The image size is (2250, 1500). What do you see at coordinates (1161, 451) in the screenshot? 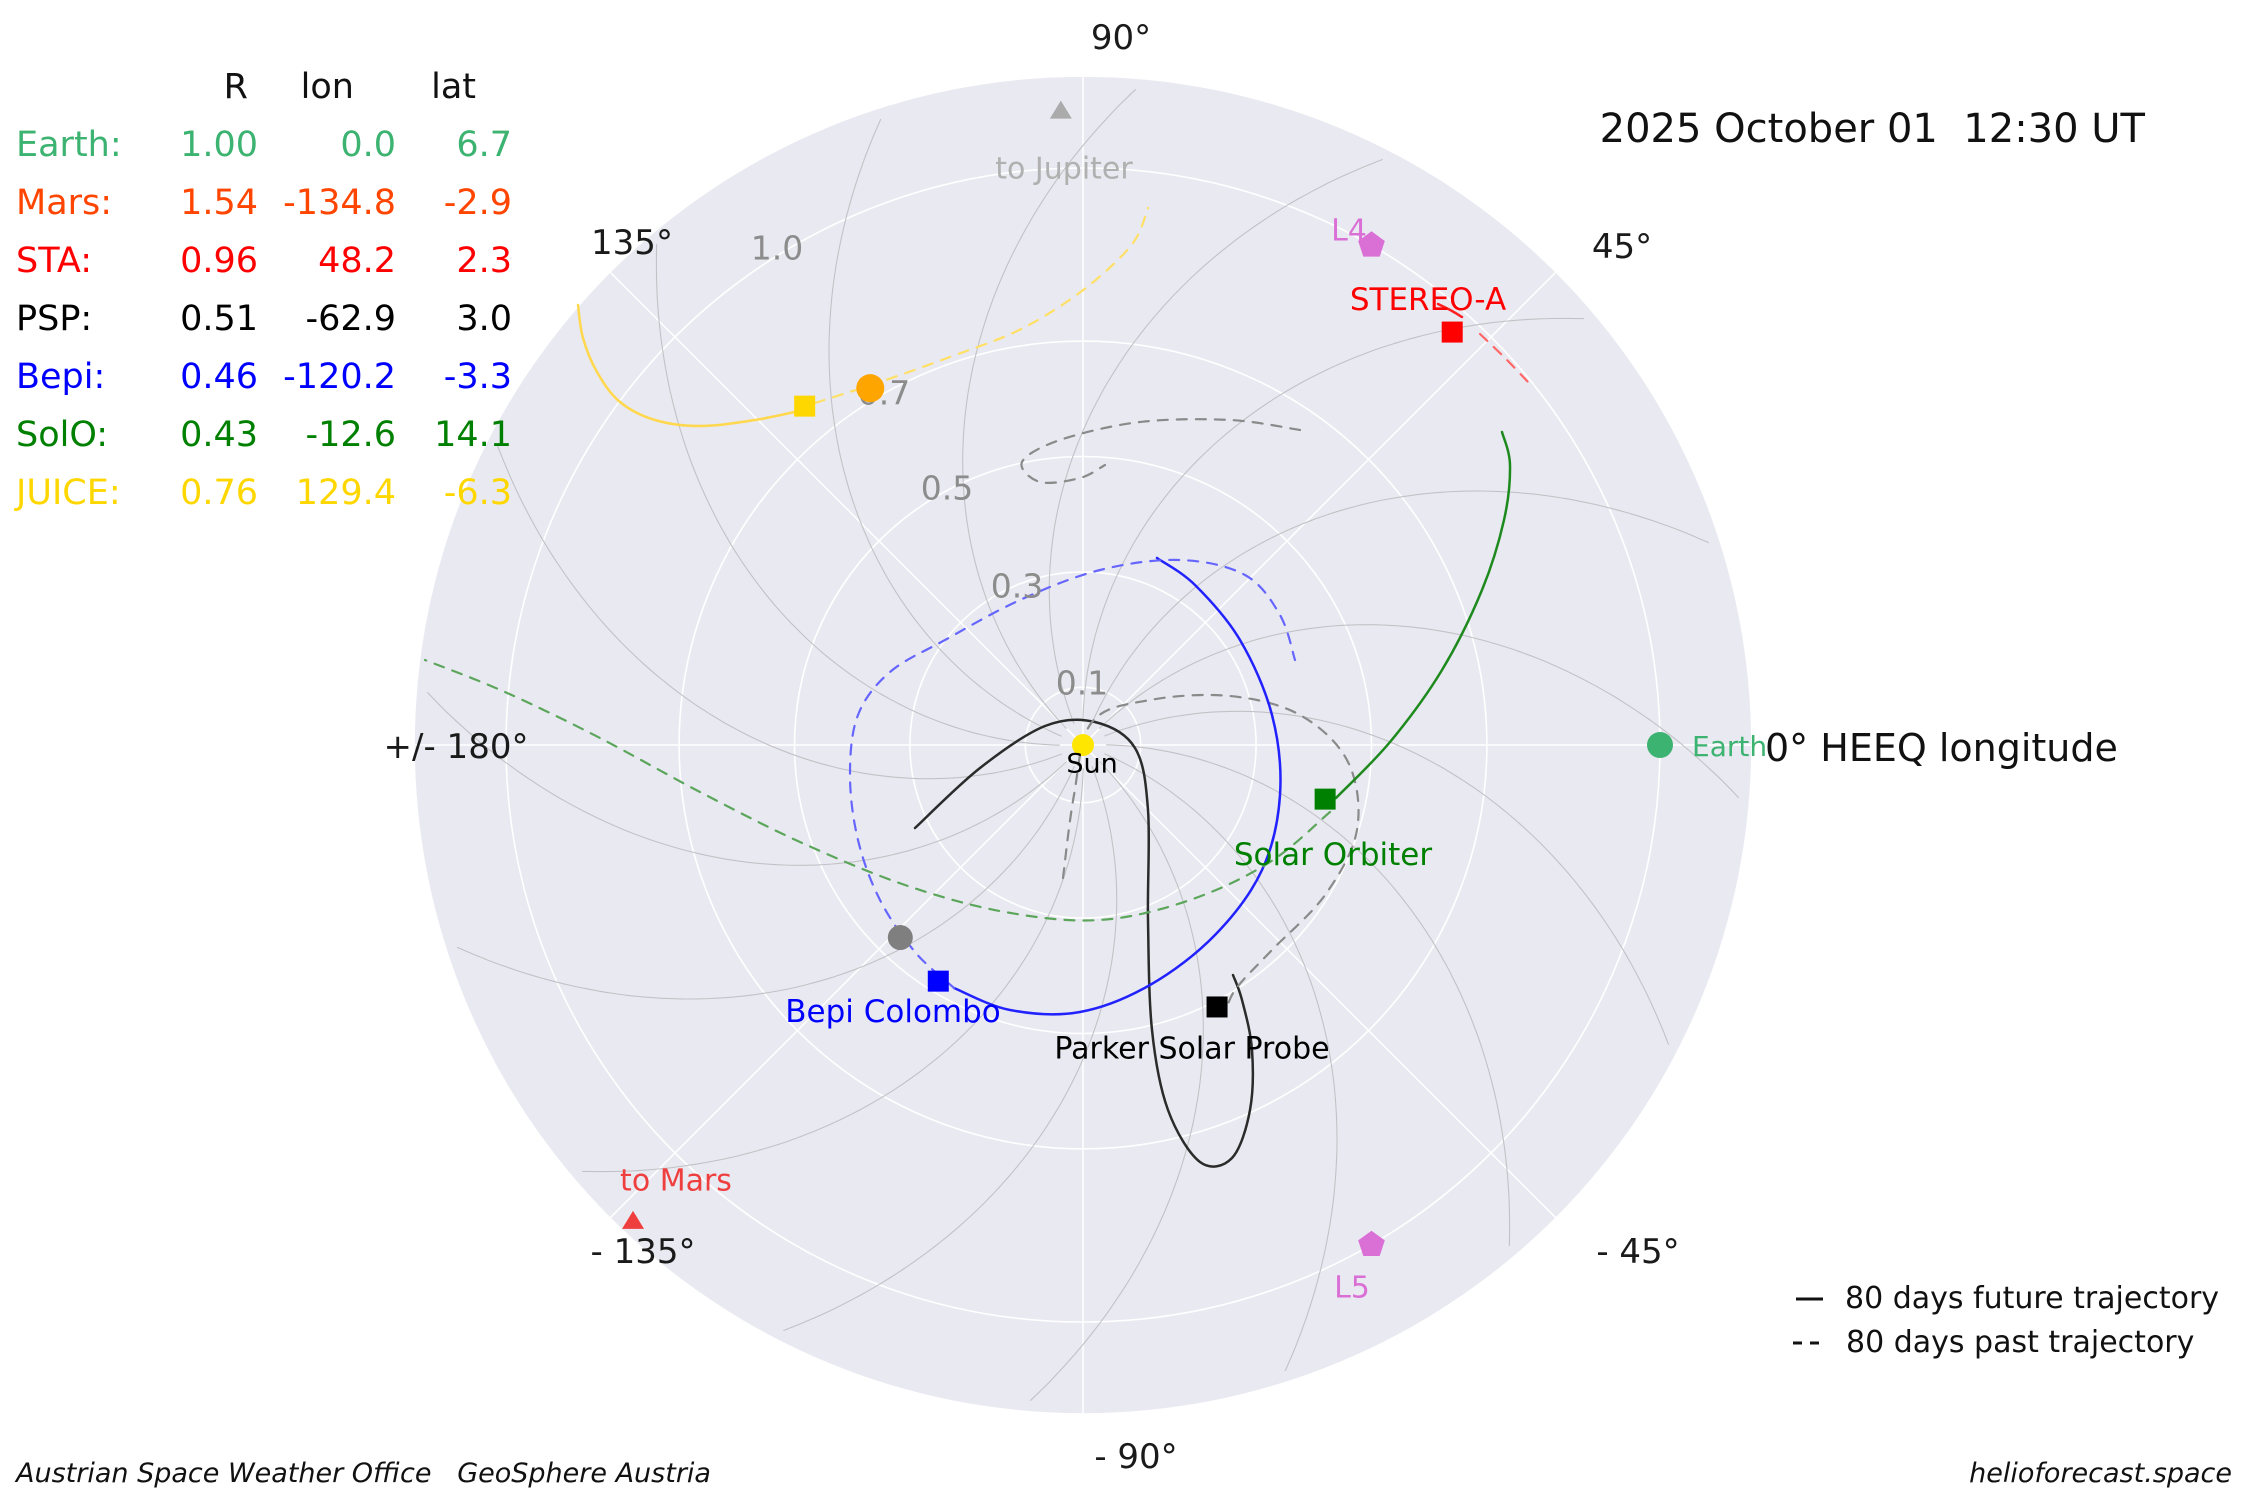
I see `psp-past-outer-trajectory` at bounding box center [1161, 451].